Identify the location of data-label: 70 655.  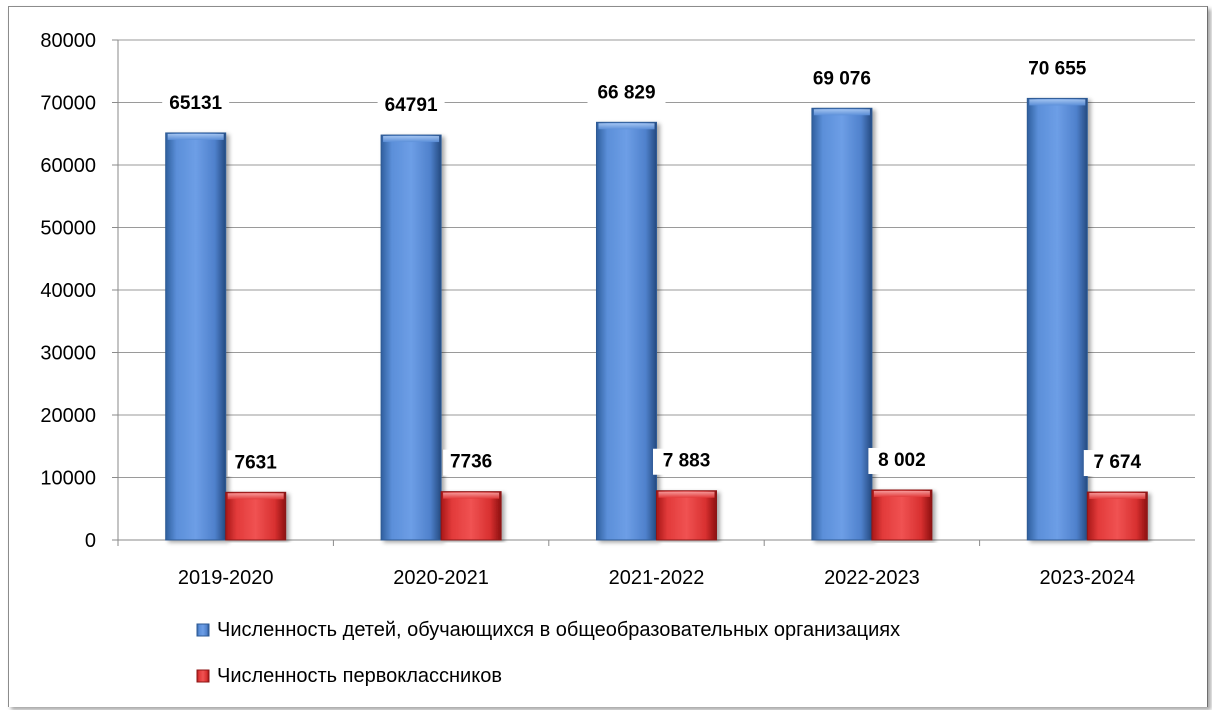
(1057, 68).